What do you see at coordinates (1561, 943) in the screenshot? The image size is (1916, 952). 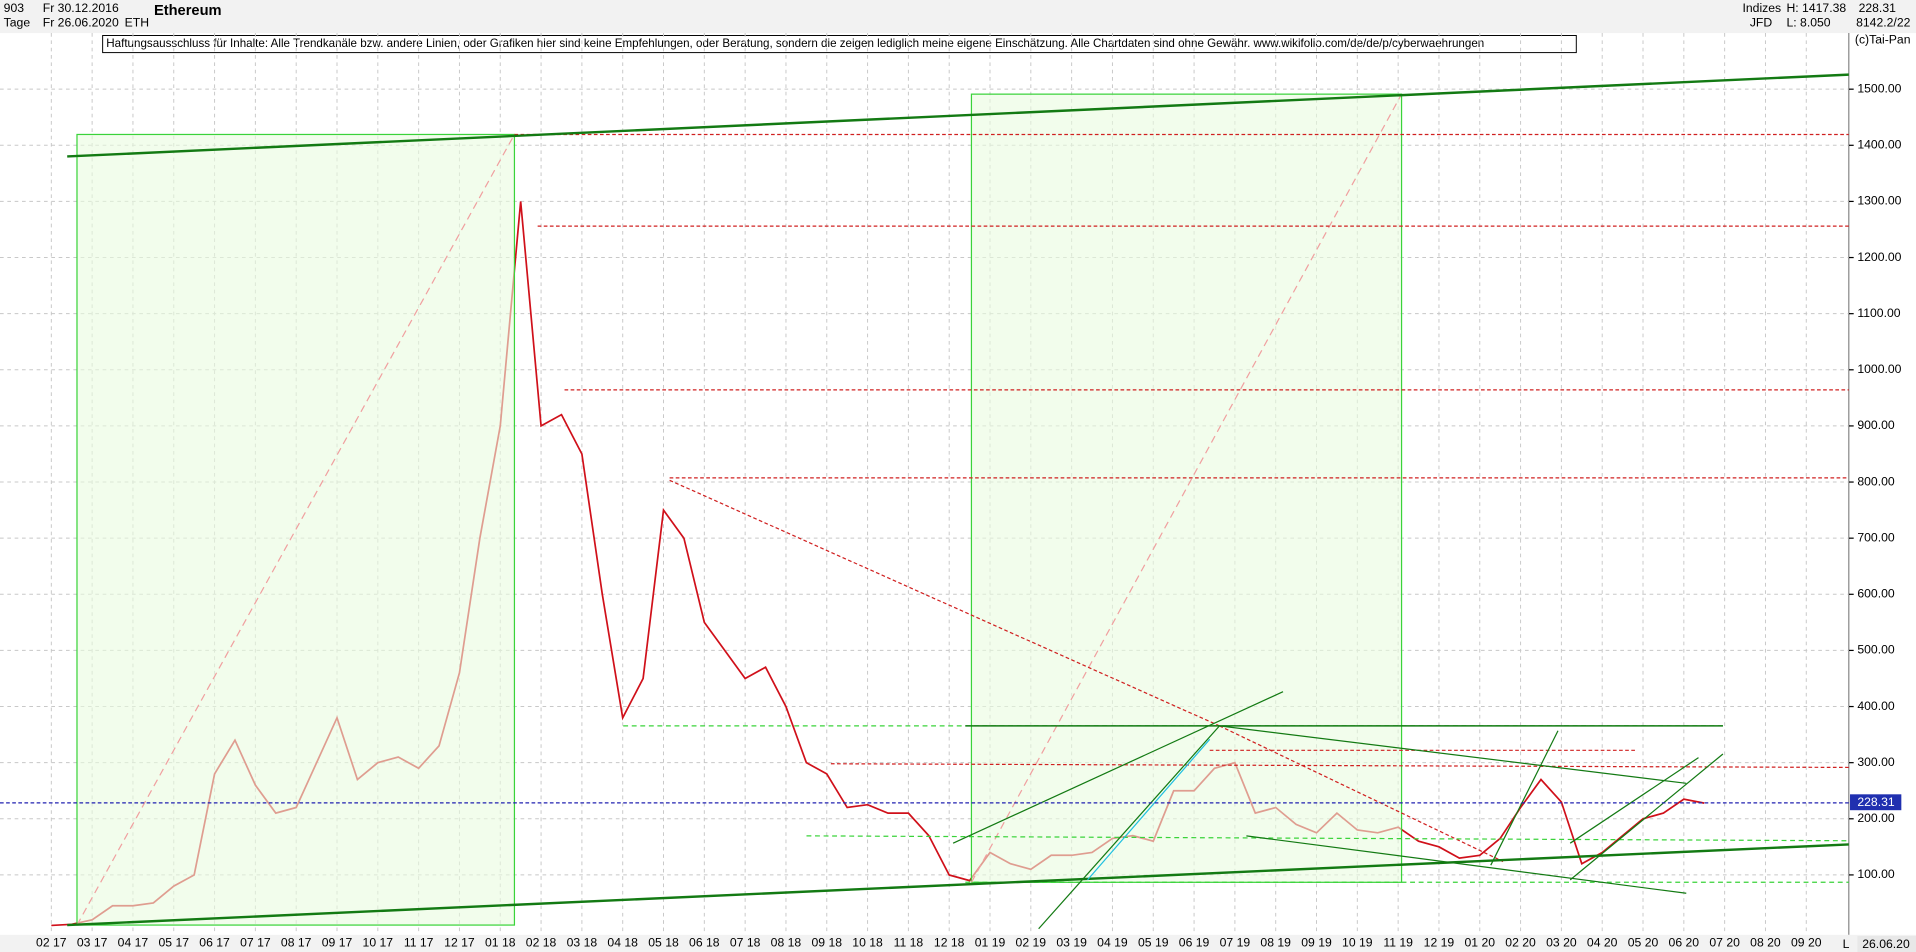 I see `x-tick-label: 03 20` at bounding box center [1561, 943].